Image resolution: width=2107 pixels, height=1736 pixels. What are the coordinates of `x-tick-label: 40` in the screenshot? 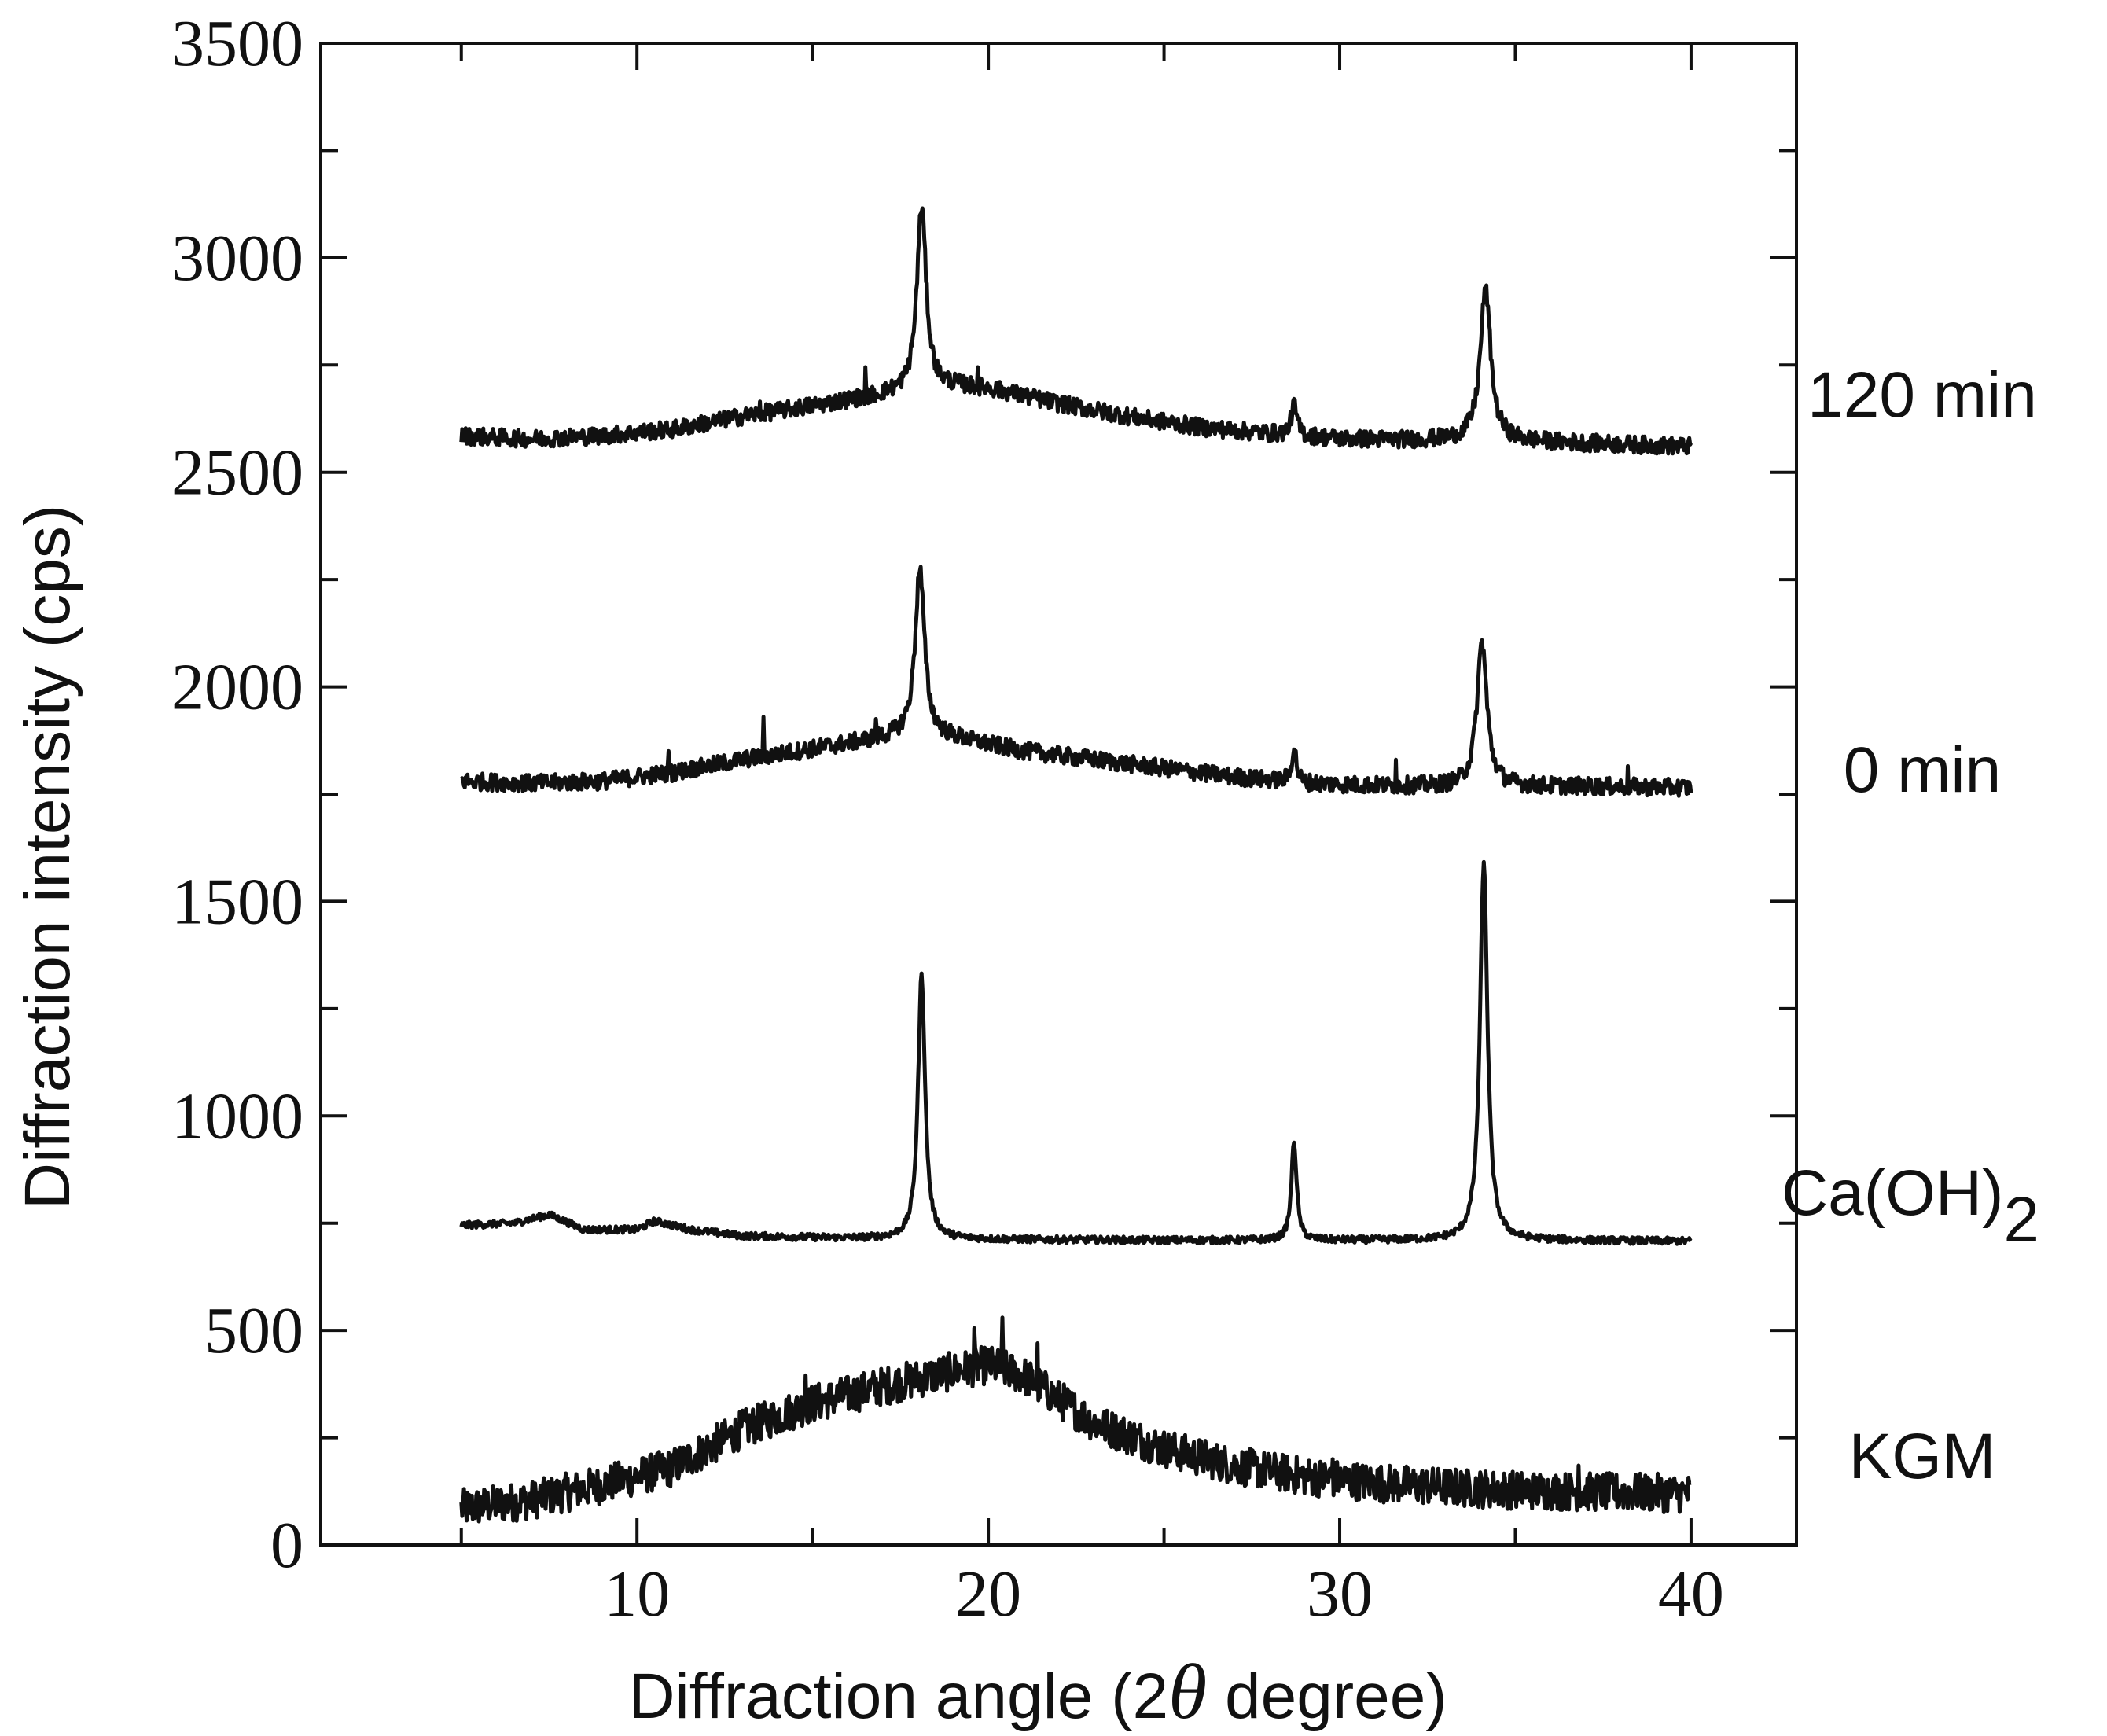 It's located at (1691, 1595).